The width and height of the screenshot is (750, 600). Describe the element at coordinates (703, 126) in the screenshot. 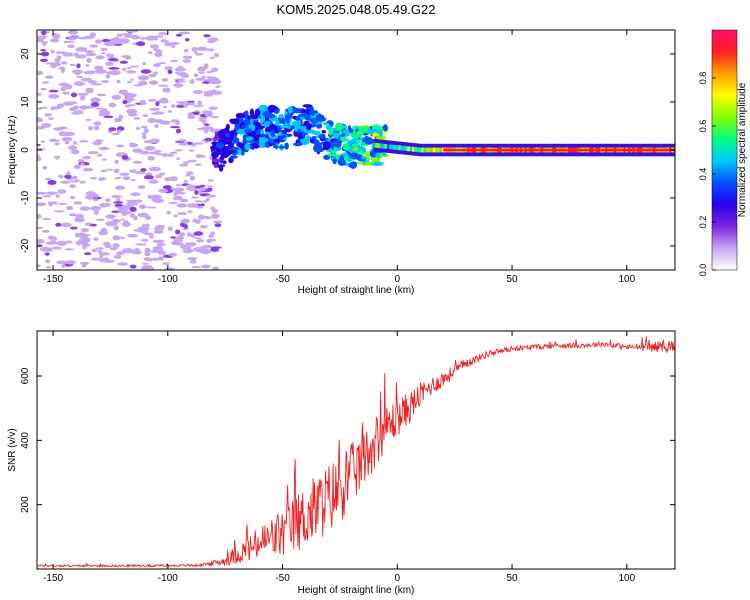

I see `colorbar-tick-label: 0.6` at that location.